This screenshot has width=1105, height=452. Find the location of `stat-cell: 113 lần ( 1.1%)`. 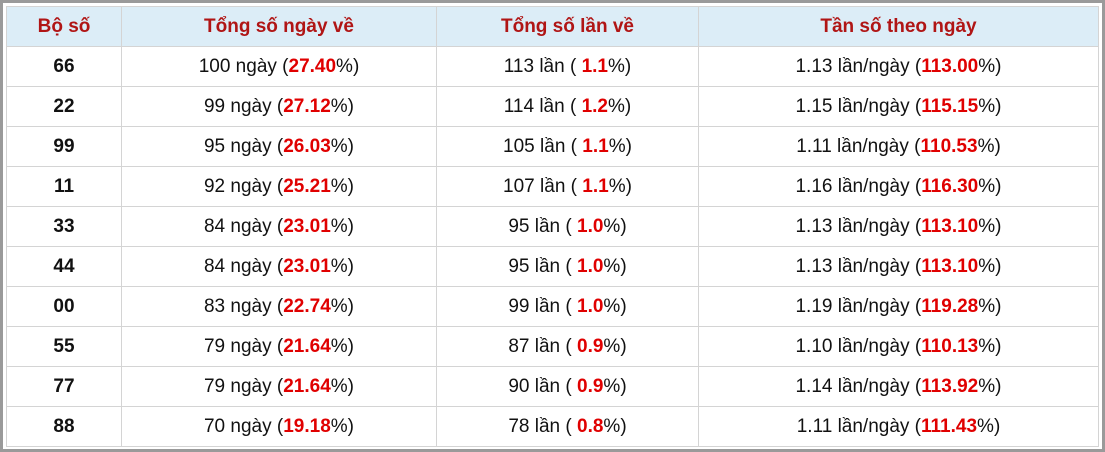

stat-cell: 113 lần ( 1.1%) is located at coordinates (567, 66).